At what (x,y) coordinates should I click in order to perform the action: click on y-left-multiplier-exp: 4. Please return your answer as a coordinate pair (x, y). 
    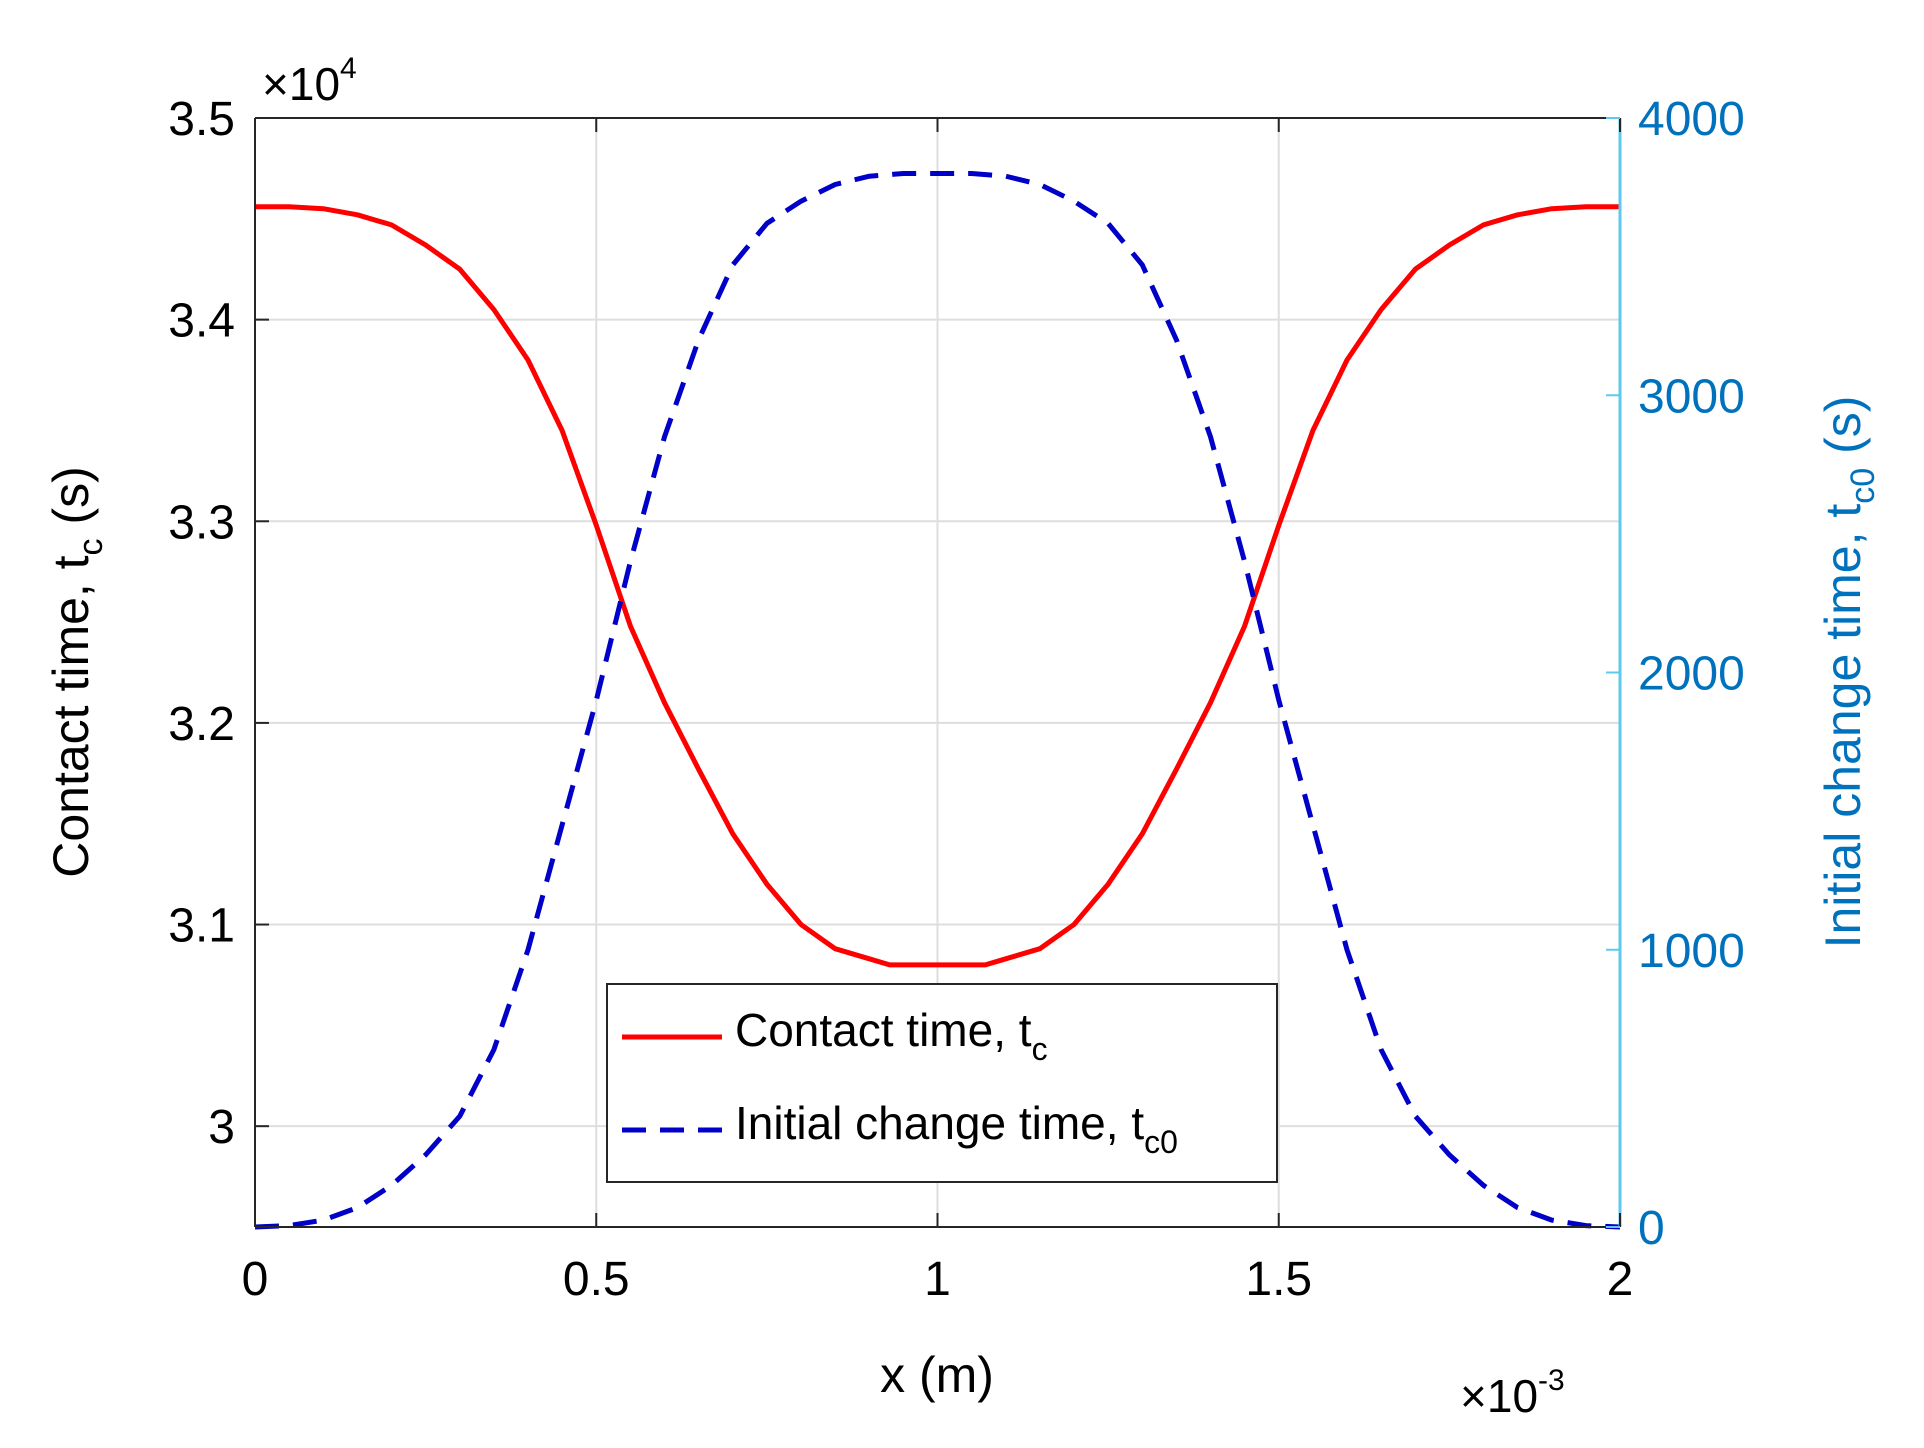
    Looking at the image, I should click on (348, 68).